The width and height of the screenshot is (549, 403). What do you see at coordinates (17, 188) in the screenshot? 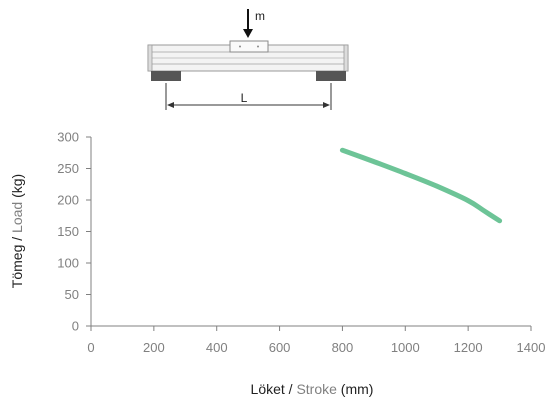
I see `axis-title-part: (kg)` at bounding box center [17, 188].